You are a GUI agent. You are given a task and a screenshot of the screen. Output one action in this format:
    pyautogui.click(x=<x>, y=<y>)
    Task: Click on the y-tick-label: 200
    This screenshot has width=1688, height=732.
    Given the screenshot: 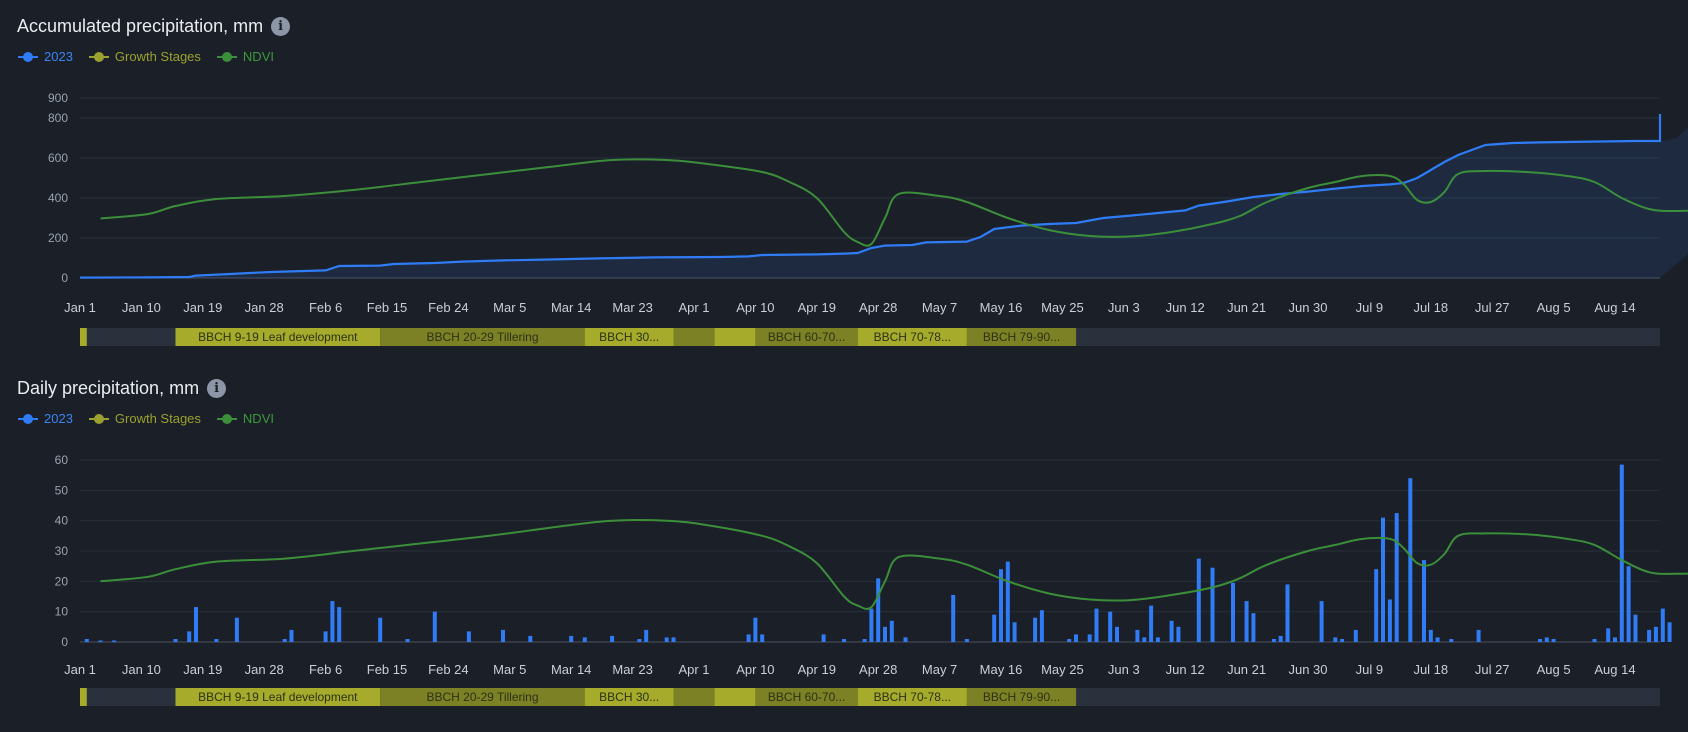 What is the action you would take?
    pyautogui.click(x=58, y=238)
    